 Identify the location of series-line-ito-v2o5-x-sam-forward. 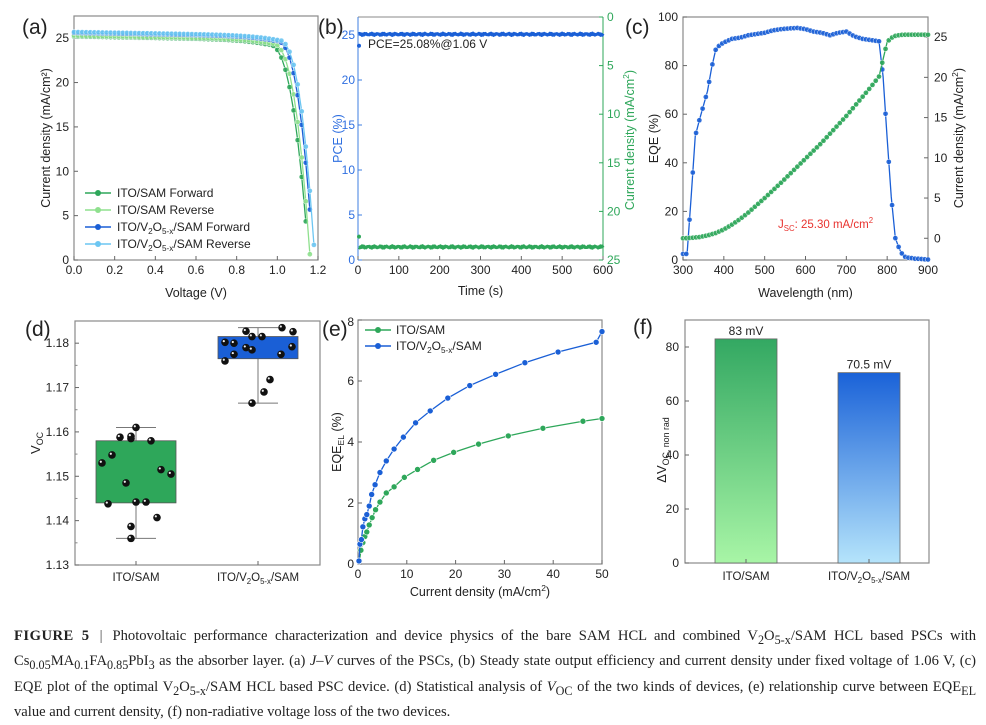
(192, 121).